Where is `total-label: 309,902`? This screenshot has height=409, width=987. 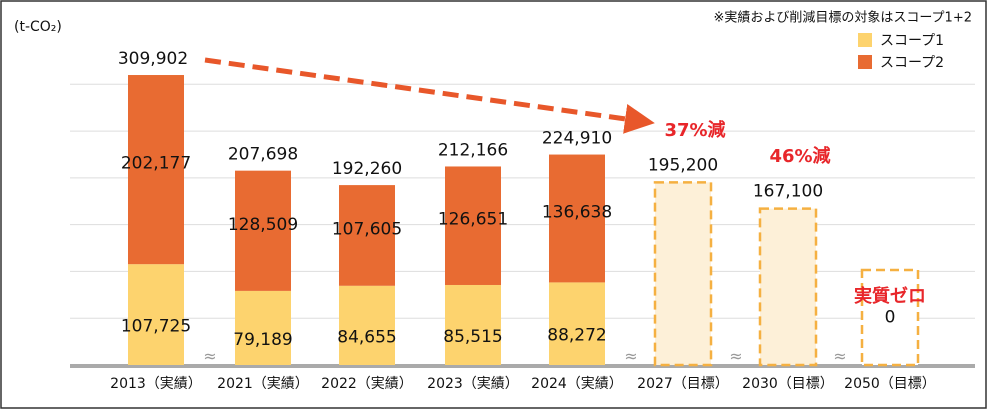 total-label: 309,902 is located at coordinates (153, 59).